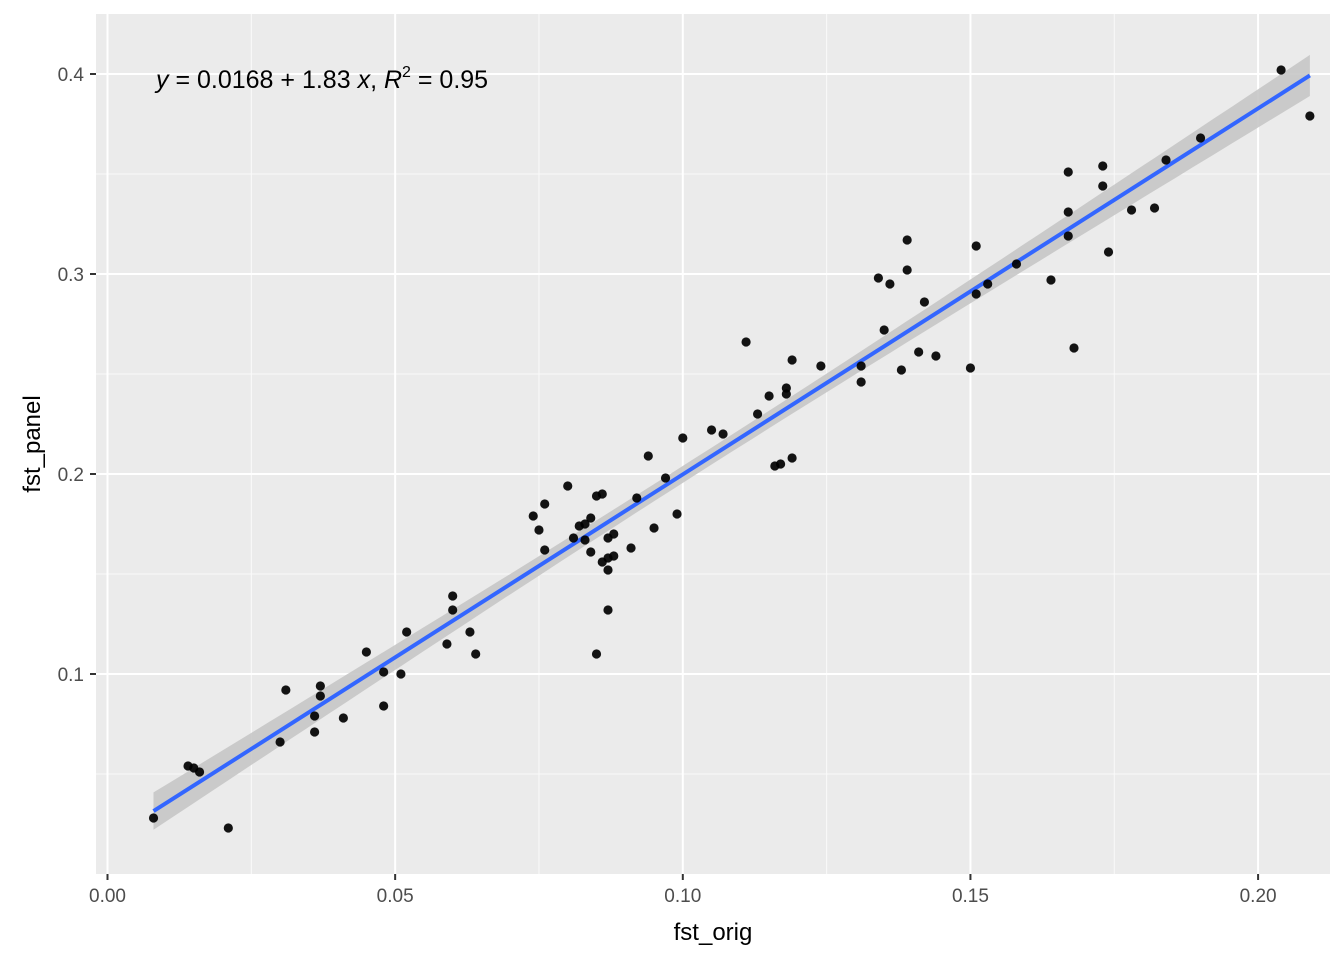 The height and width of the screenshot is (960, 1344). I want to click on x-tick-label: 0.00, so click(107, 896).